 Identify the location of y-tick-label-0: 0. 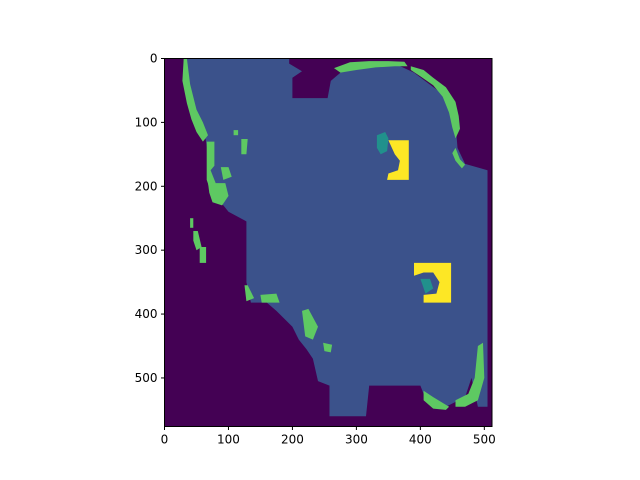
(154, 59).